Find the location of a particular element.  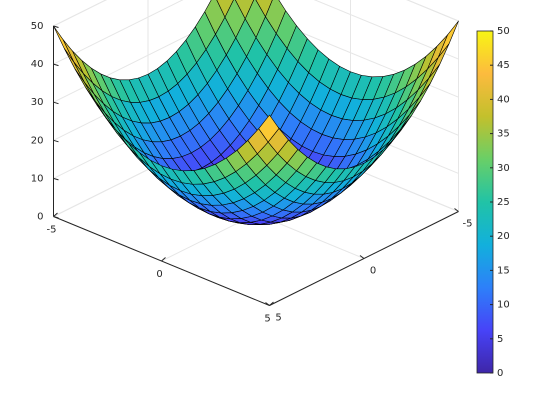

colorbar-ticks: 0 5 10 15 20 25 30 35 40 45 50 is located at coordinates (500, 202).